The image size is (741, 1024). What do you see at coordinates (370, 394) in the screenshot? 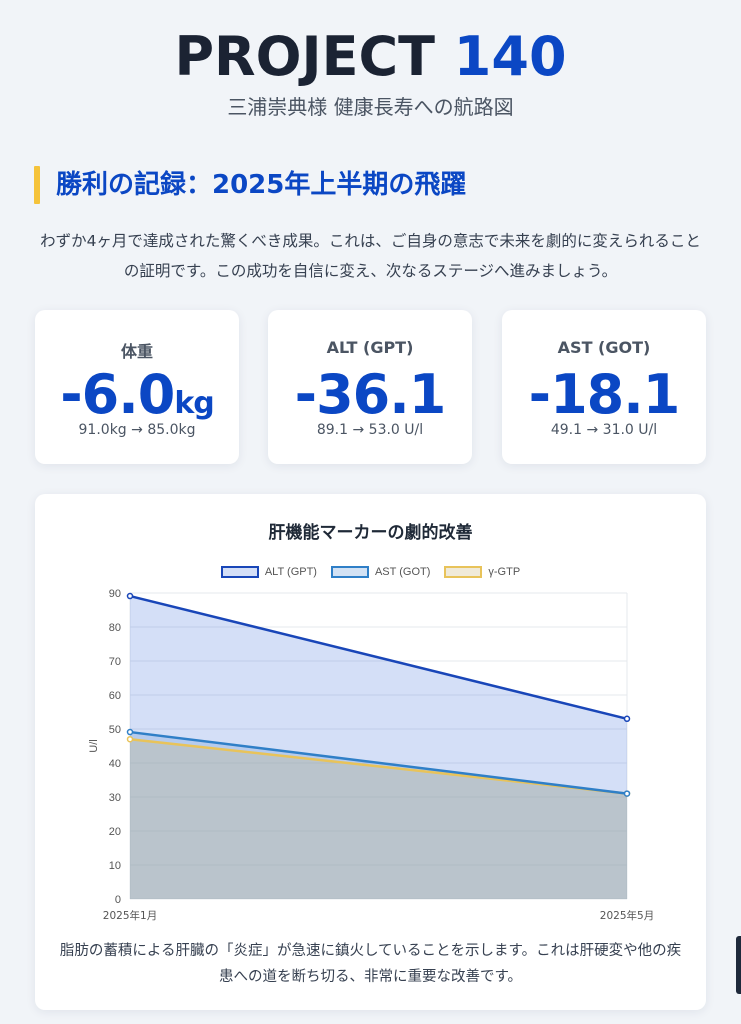
I see `stat-value: -36.1` at bounding box center [370, 394].